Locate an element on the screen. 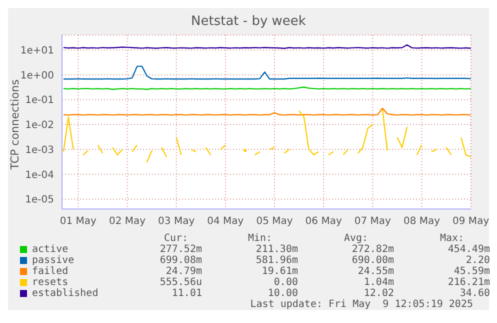 The width and height of the screenshot is (497, 323). x-tick-label: 05 May is located at coordinates (274, 222).